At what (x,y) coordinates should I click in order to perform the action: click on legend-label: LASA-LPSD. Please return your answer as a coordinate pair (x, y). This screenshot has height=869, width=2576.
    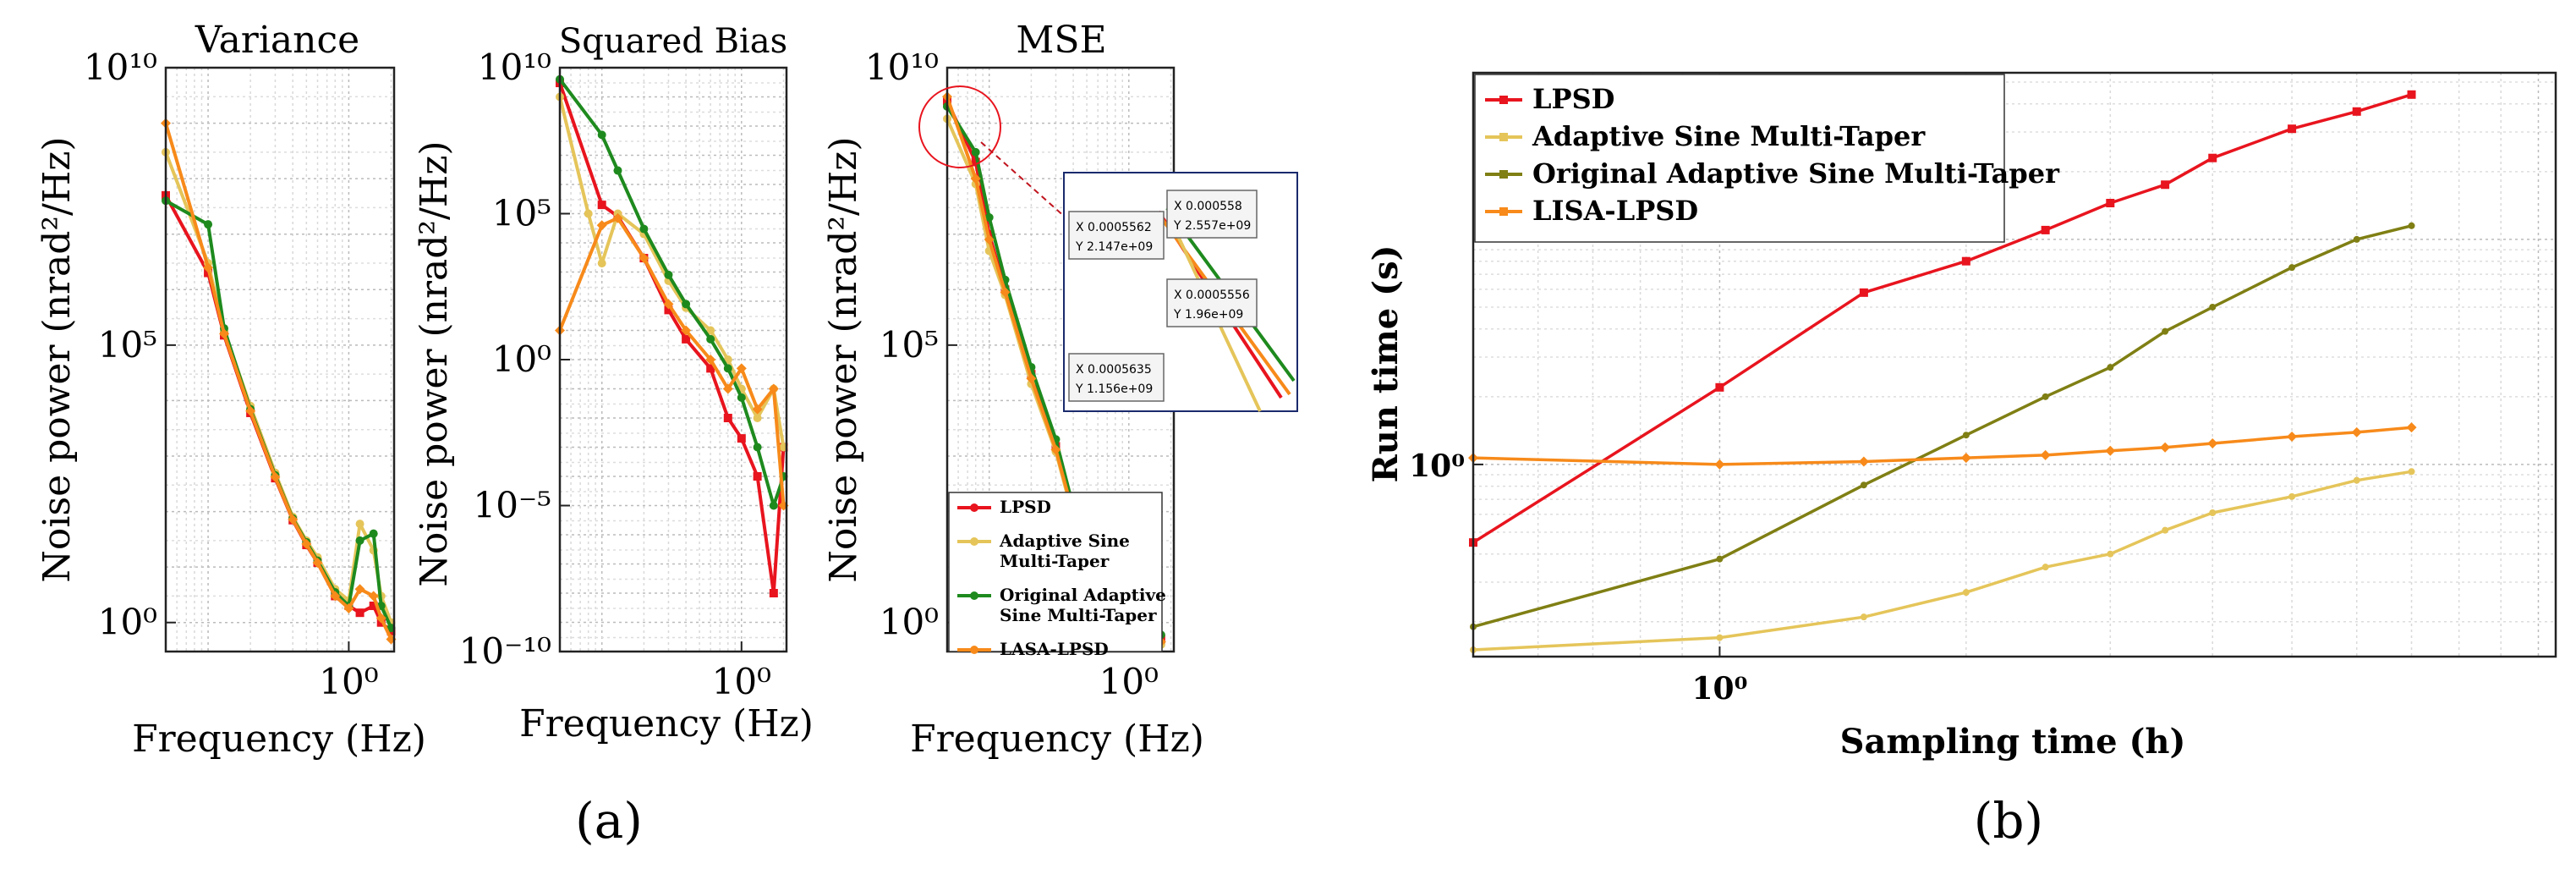
    Looking at the image, I should click on (1054, 649).